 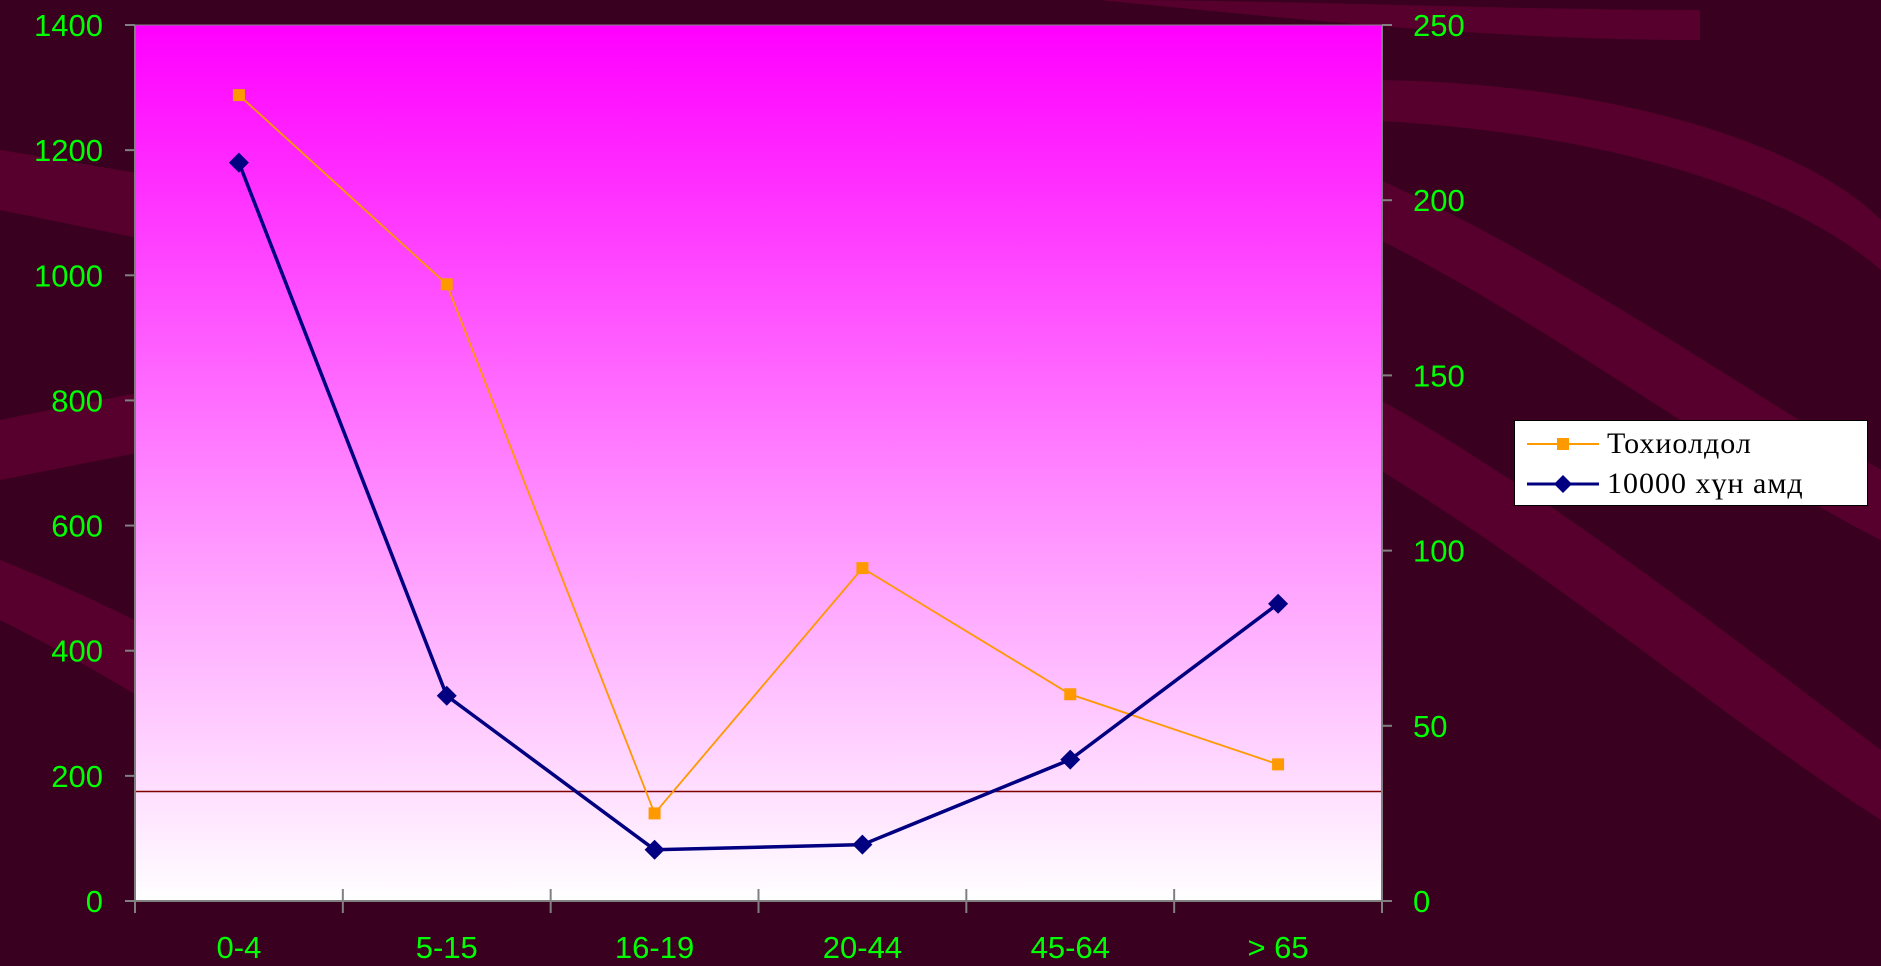 What do you see at coordinates (1070, 947) in the screenshot?
I see `x-tick-label: 45-64` at bounding box center [1070, 947].